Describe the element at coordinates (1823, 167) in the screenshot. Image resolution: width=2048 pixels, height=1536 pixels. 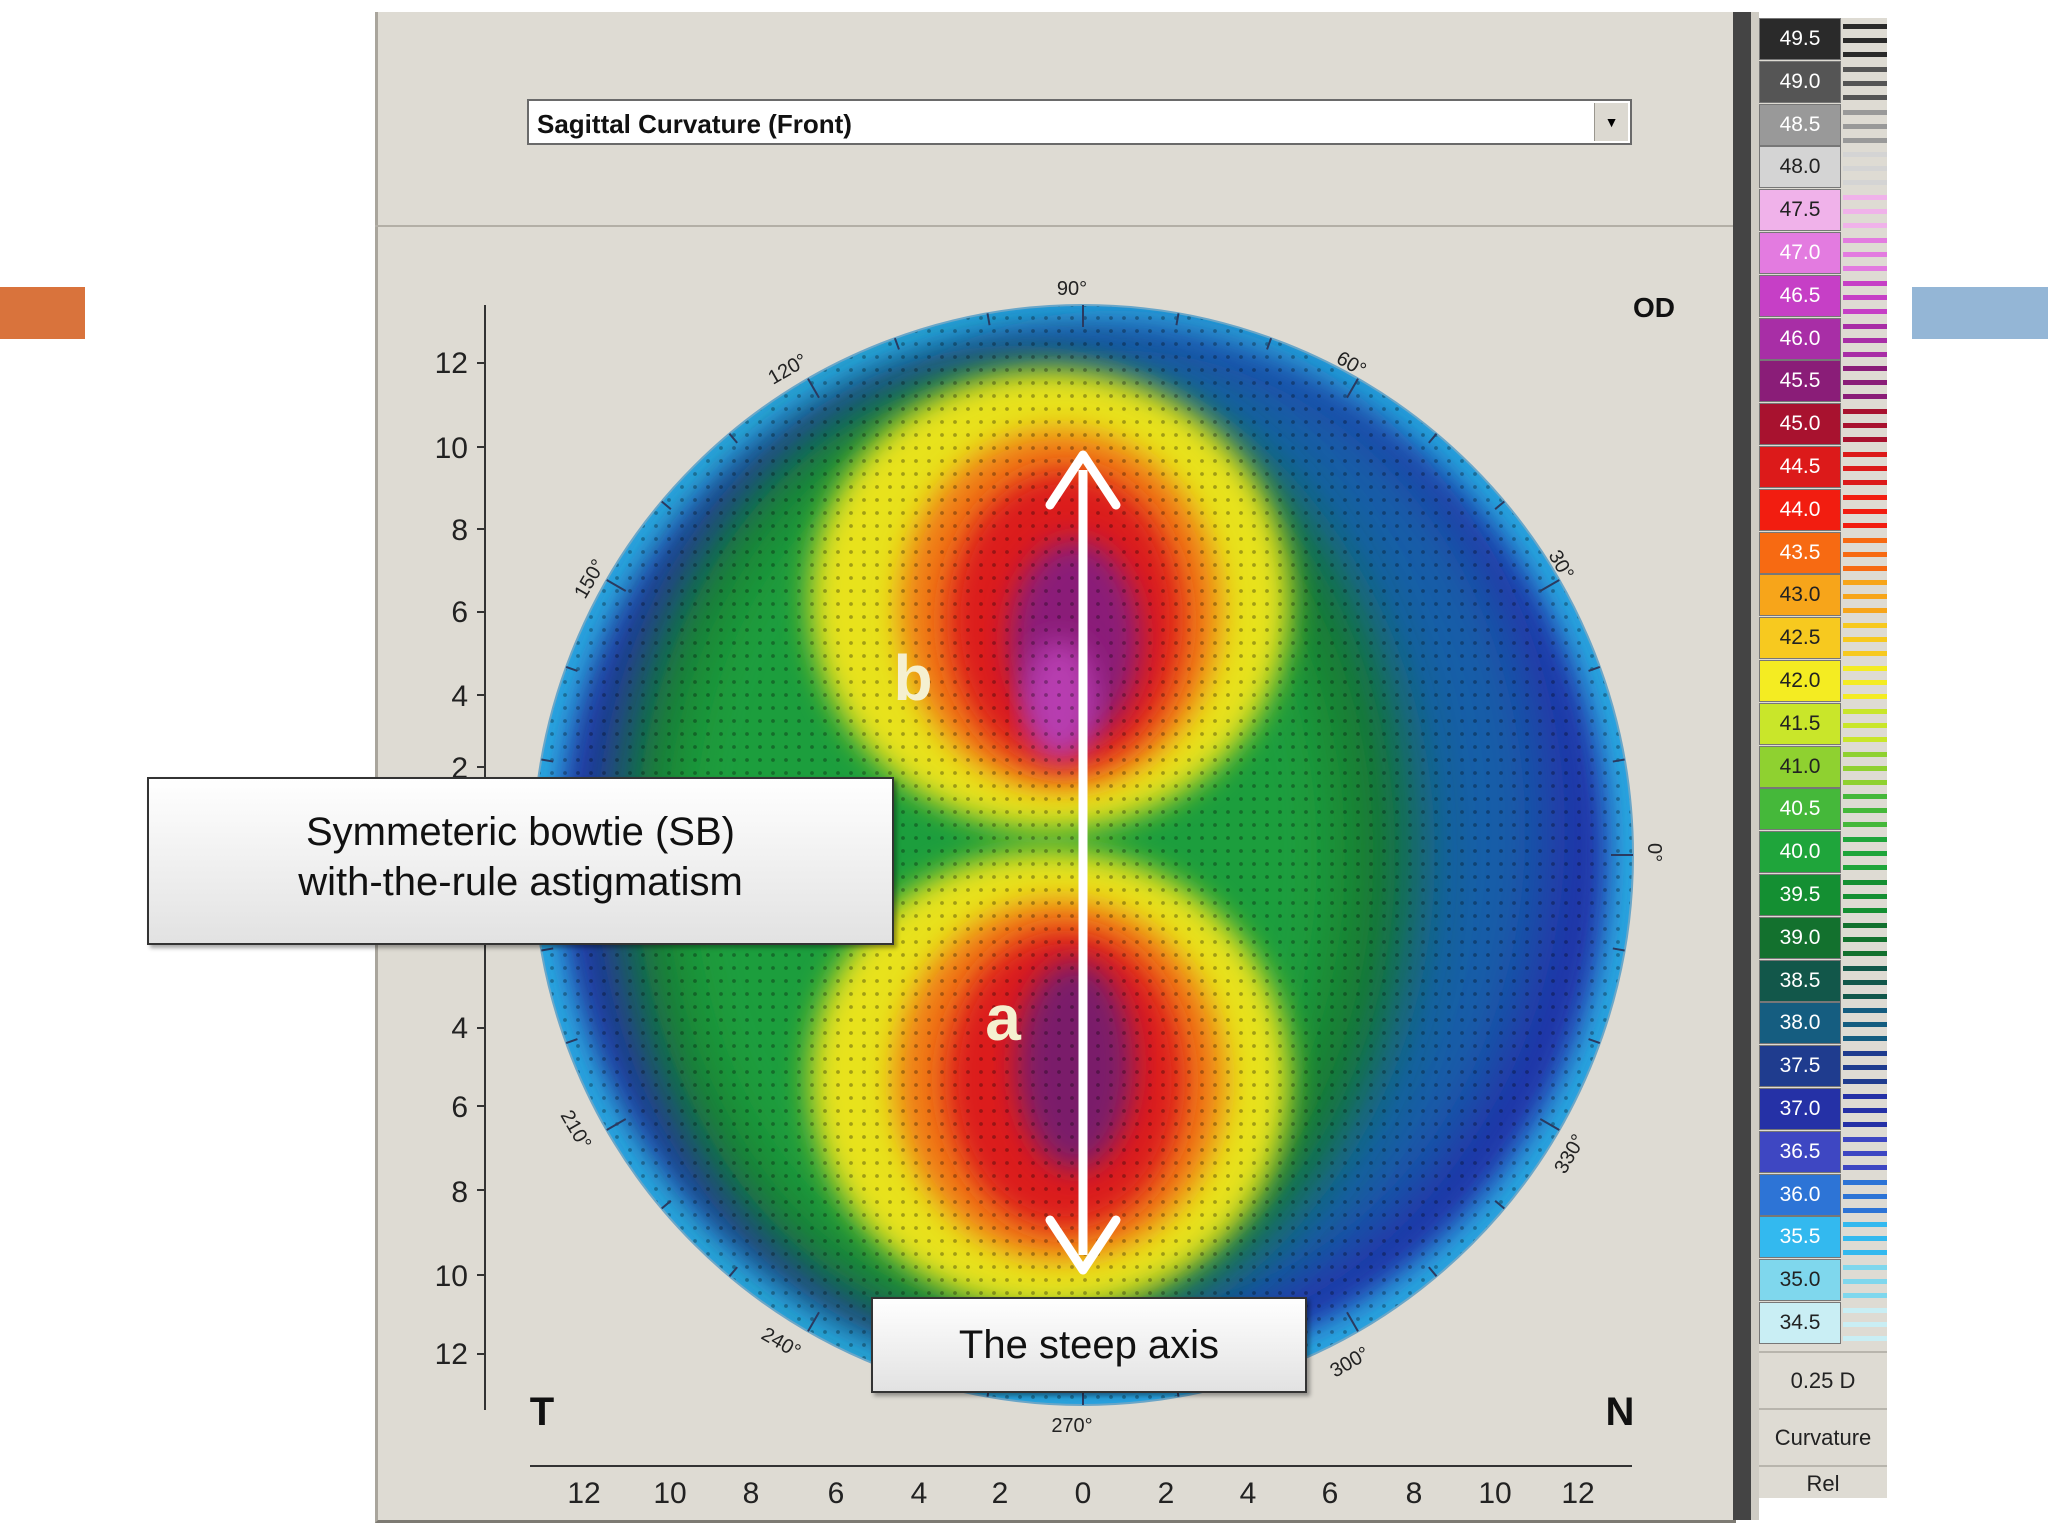
I see `scale-entry: 48.0` at that location.